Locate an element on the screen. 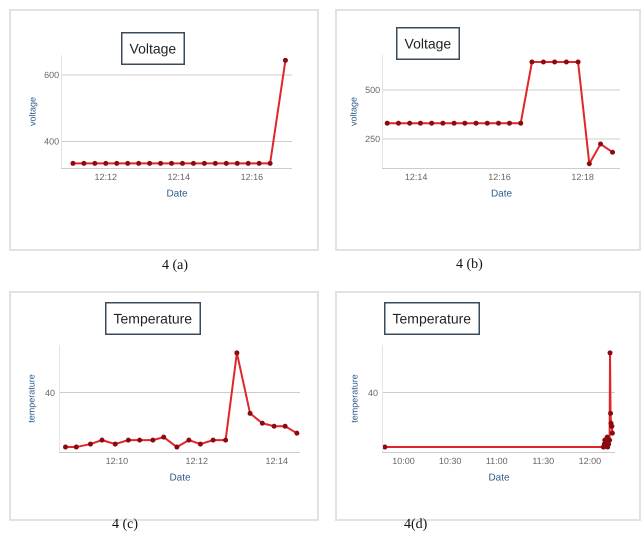  y-tick-label: 250 is located at coordinates (372, 139).